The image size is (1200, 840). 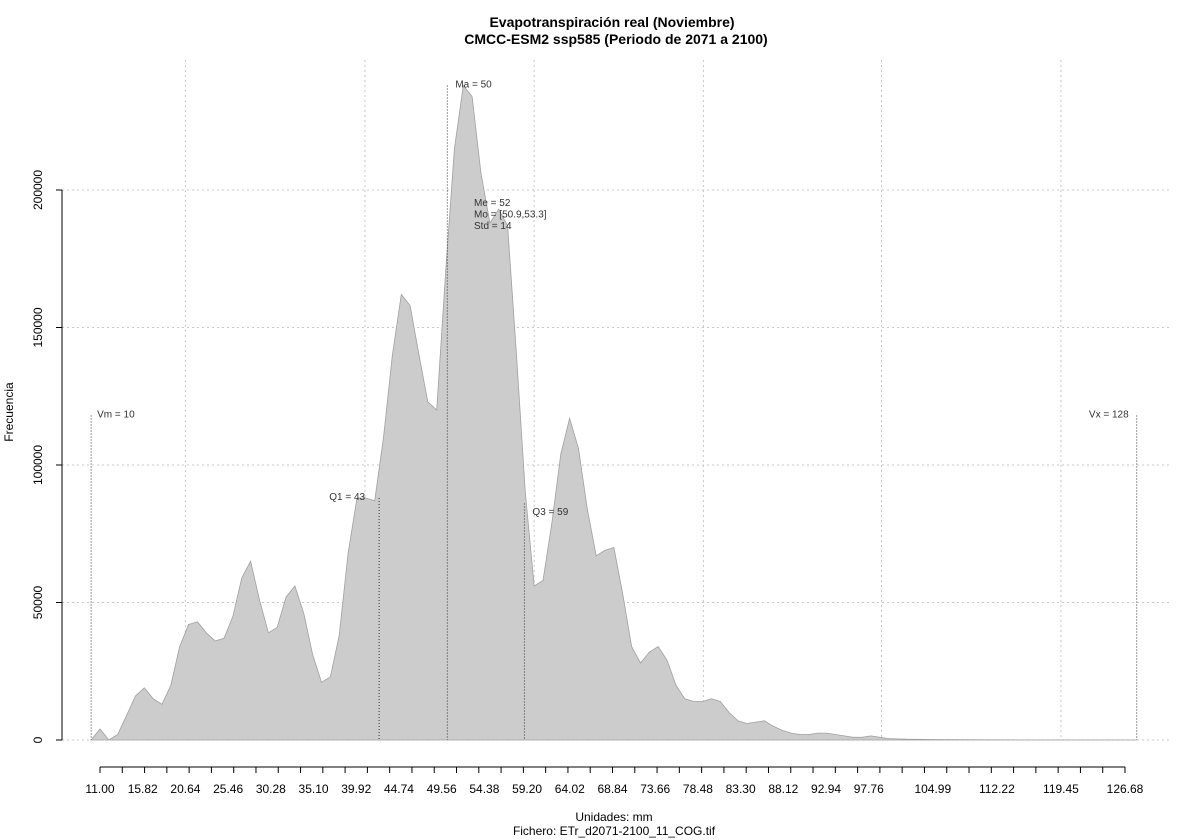 What do you see at coordinates (473, 85) in the screenshot?
I see `annotation-label: Ma = 50` at bounding box center [473, 85].